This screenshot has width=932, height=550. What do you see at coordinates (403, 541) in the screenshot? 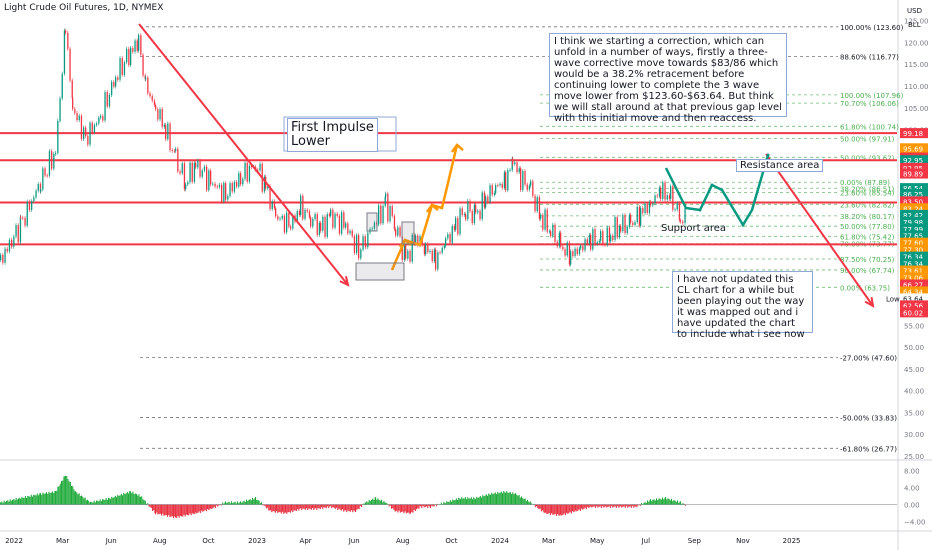
I see `x-tick-label: Aug` at bounding box center [403, 541].